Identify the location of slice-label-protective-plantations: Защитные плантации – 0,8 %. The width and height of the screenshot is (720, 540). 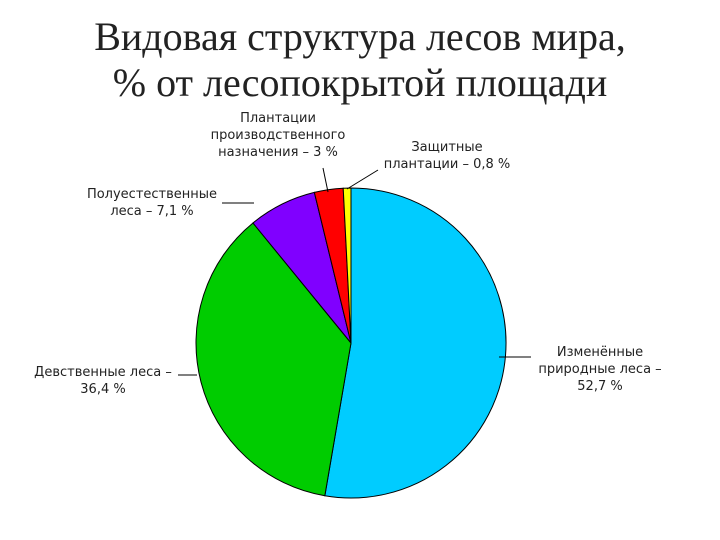
(447, 156).